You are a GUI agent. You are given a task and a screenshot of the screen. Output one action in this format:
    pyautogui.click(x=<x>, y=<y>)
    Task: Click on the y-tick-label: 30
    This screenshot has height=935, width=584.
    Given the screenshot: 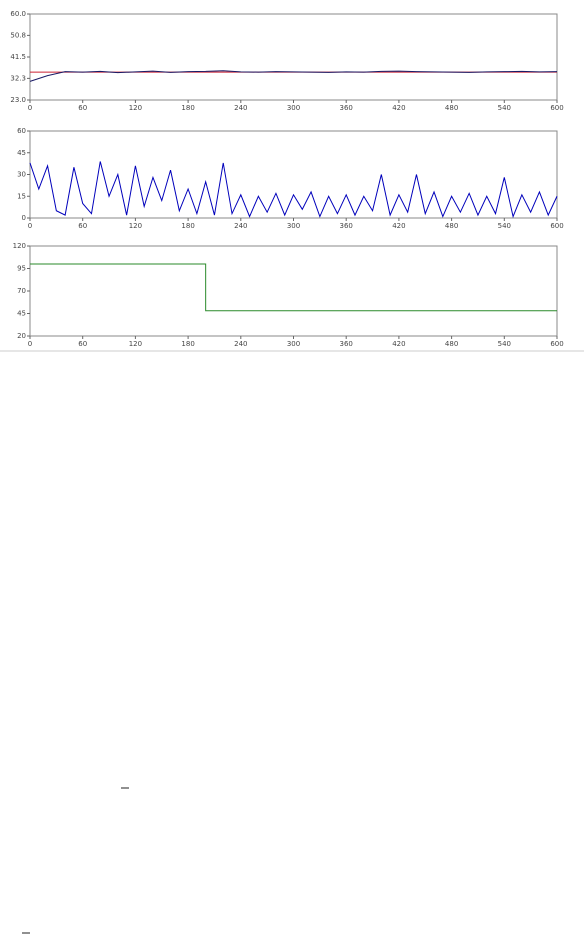 What is the action you would take?
    pyautogui.click(x=21, y=175)
    